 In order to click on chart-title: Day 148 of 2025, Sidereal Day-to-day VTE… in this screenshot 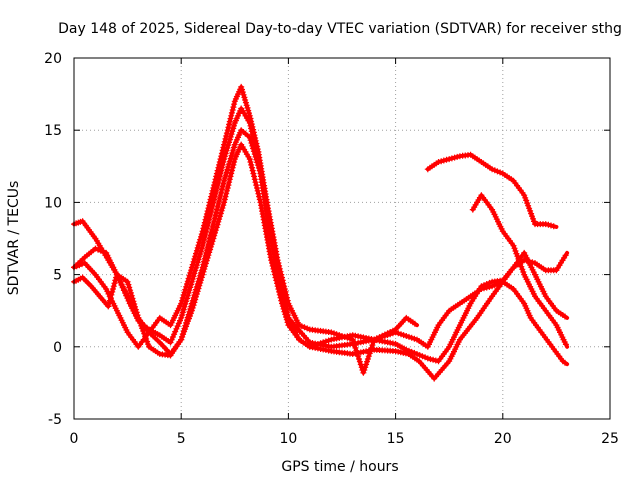, I will do `click(340, 29)`.